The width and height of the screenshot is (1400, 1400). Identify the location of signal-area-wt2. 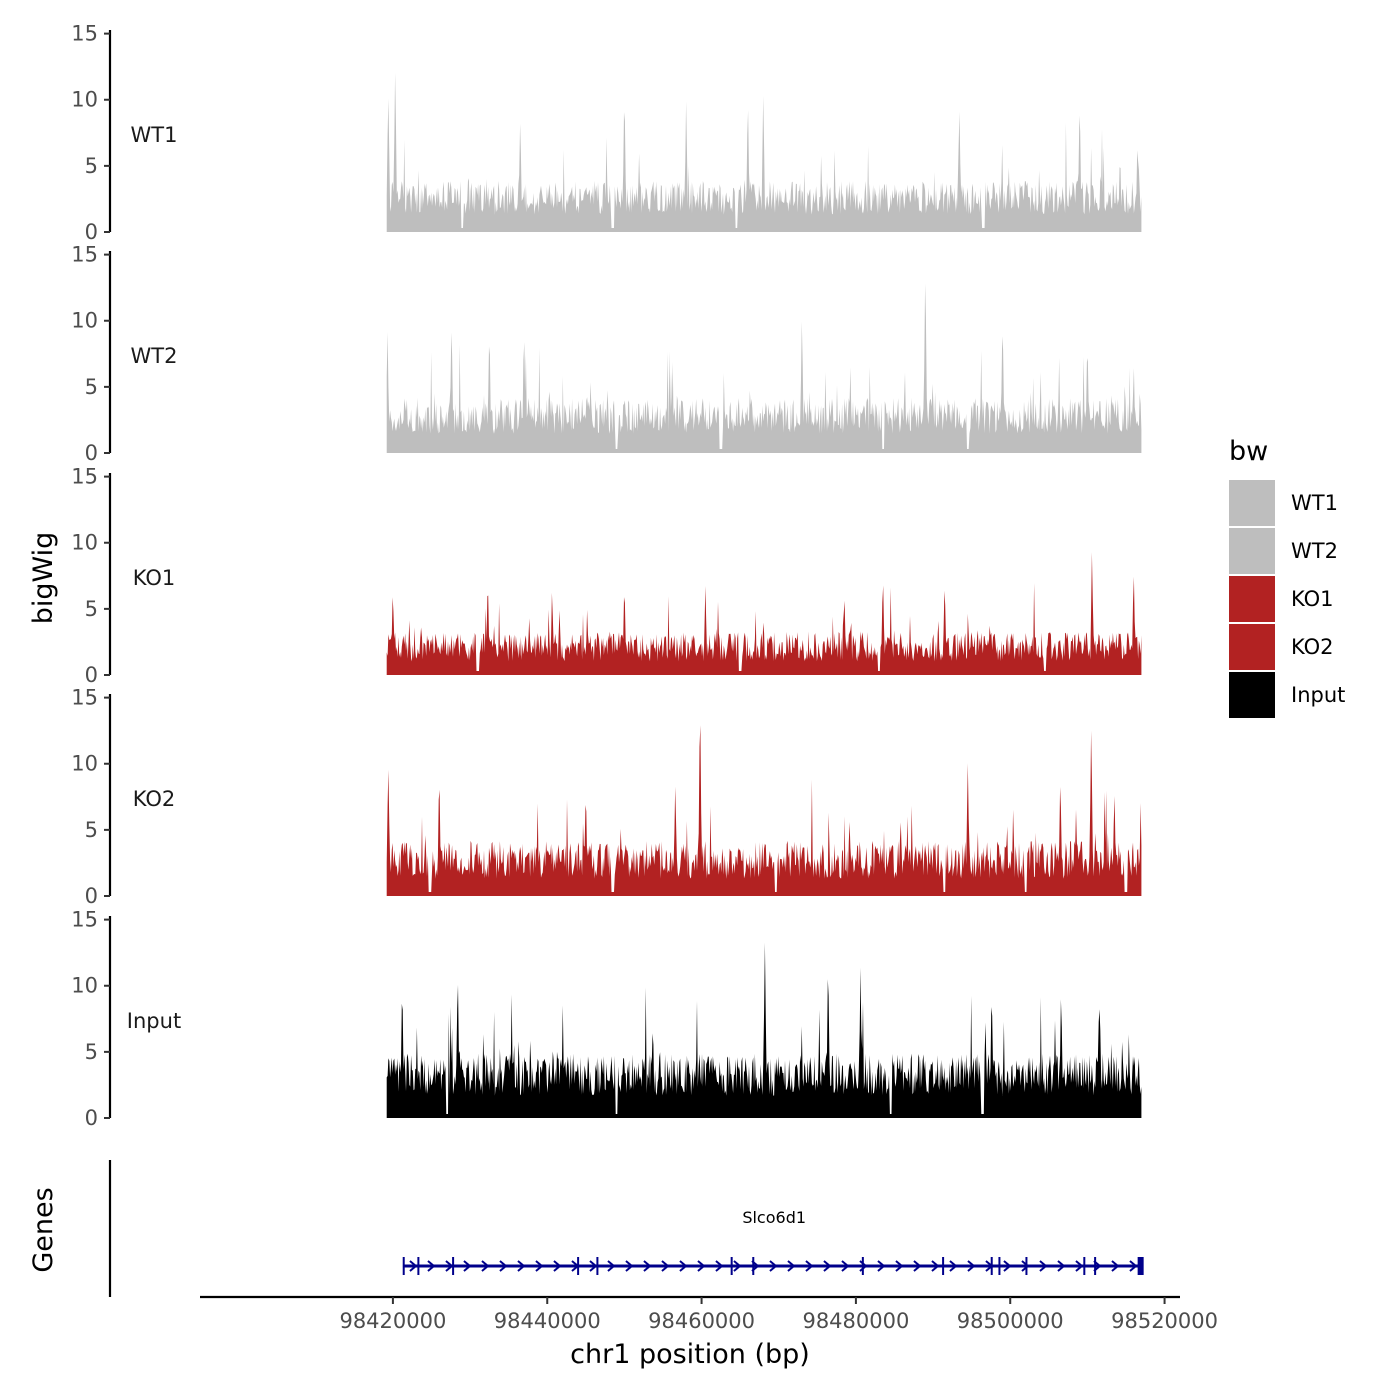
(764, 368).